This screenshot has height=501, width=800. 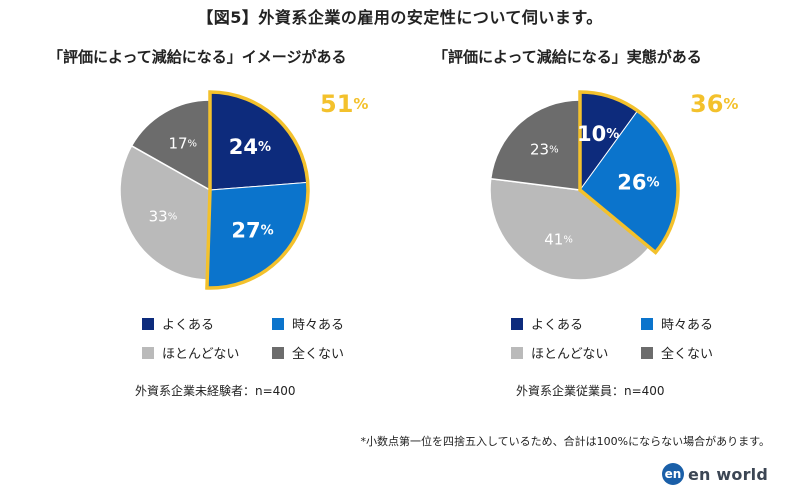 I want to click on left-pie-chart: 24% 27% 33% 17% 51%, so click(x=243, y=190).